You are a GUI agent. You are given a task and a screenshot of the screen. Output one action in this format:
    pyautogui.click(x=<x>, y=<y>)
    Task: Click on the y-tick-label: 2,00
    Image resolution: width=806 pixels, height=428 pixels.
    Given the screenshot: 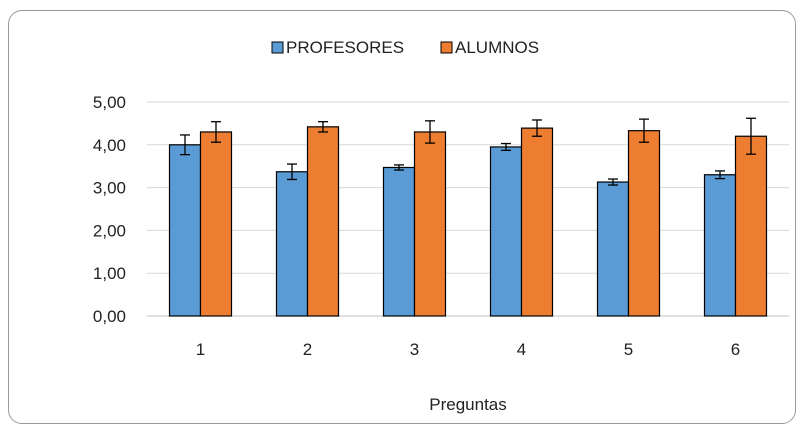 What is the action you would take?
    pyautogui.click(x=109, y=230)
    